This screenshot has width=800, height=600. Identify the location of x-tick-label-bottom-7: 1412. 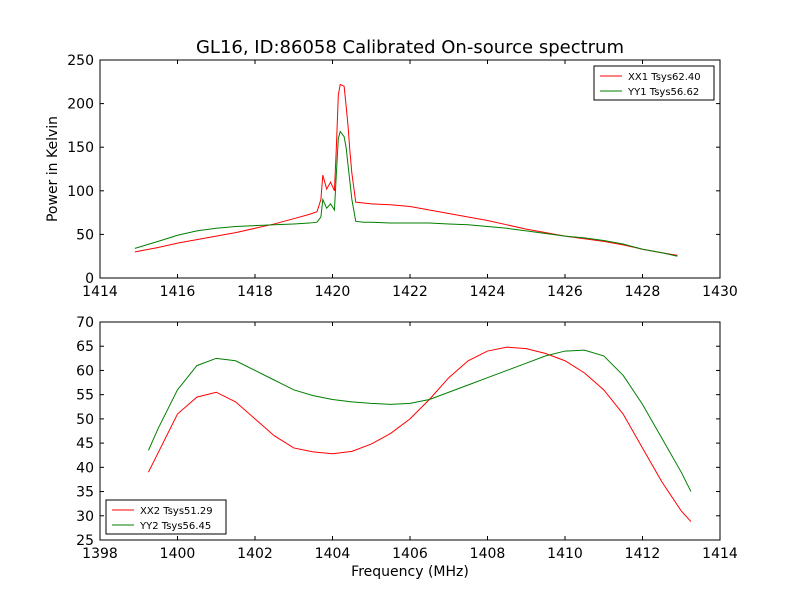
(643, 554).